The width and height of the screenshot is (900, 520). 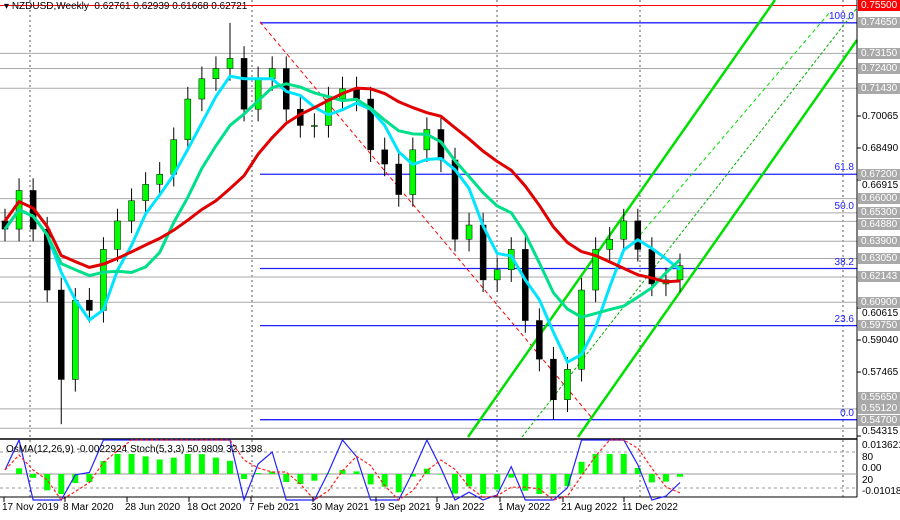 I want to click on level-price-label: 0.67200, so click(x=879, y=174).